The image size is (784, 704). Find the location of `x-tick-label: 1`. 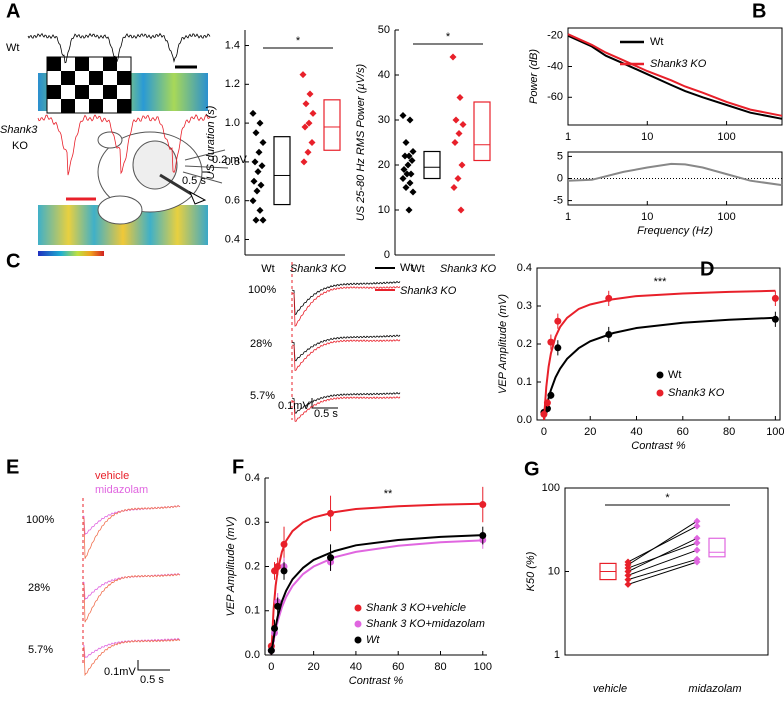

x-tick-label: 1 is located at coordinates (568, 137).